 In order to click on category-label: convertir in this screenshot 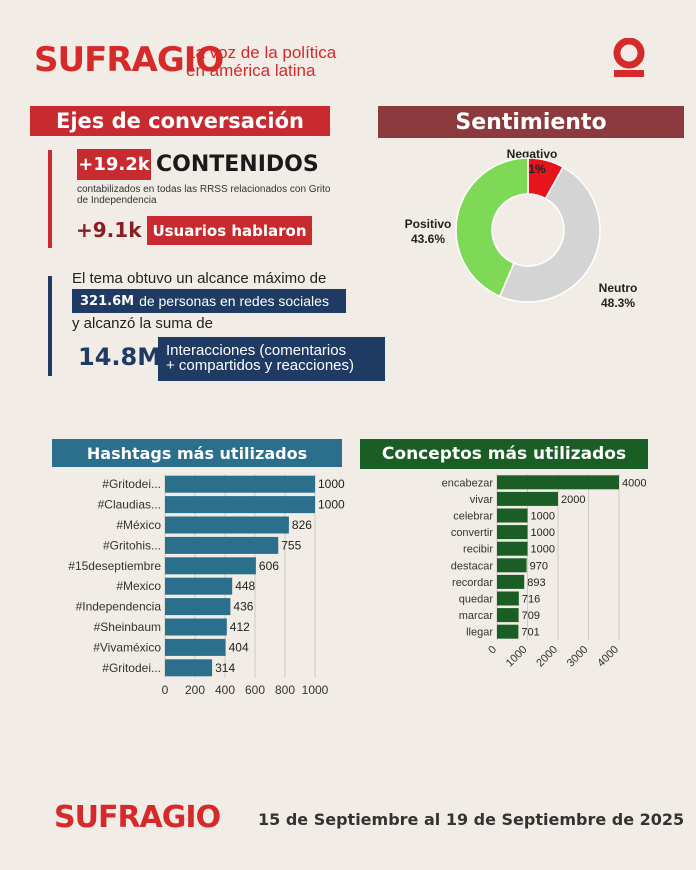, I will do `click(472, 533)`.